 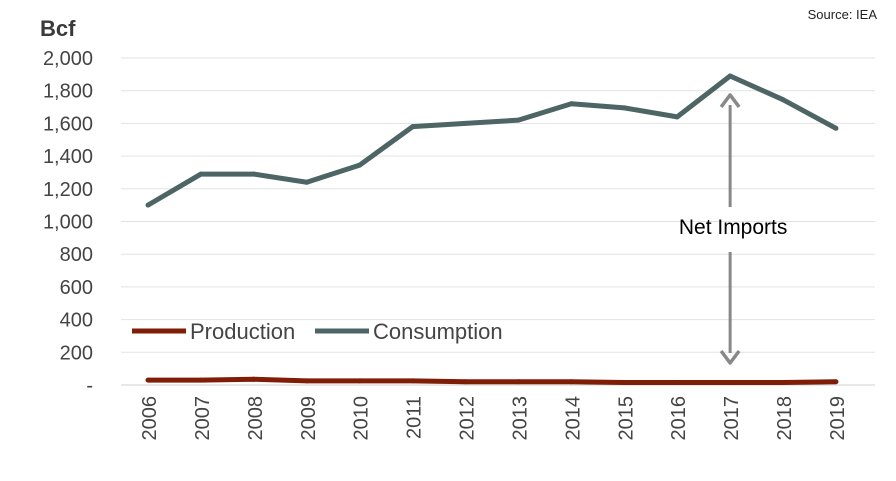 What do you see at coordinates (492, 381) in the screenshot?
I see `production-line` at bounding box center [492, 381].